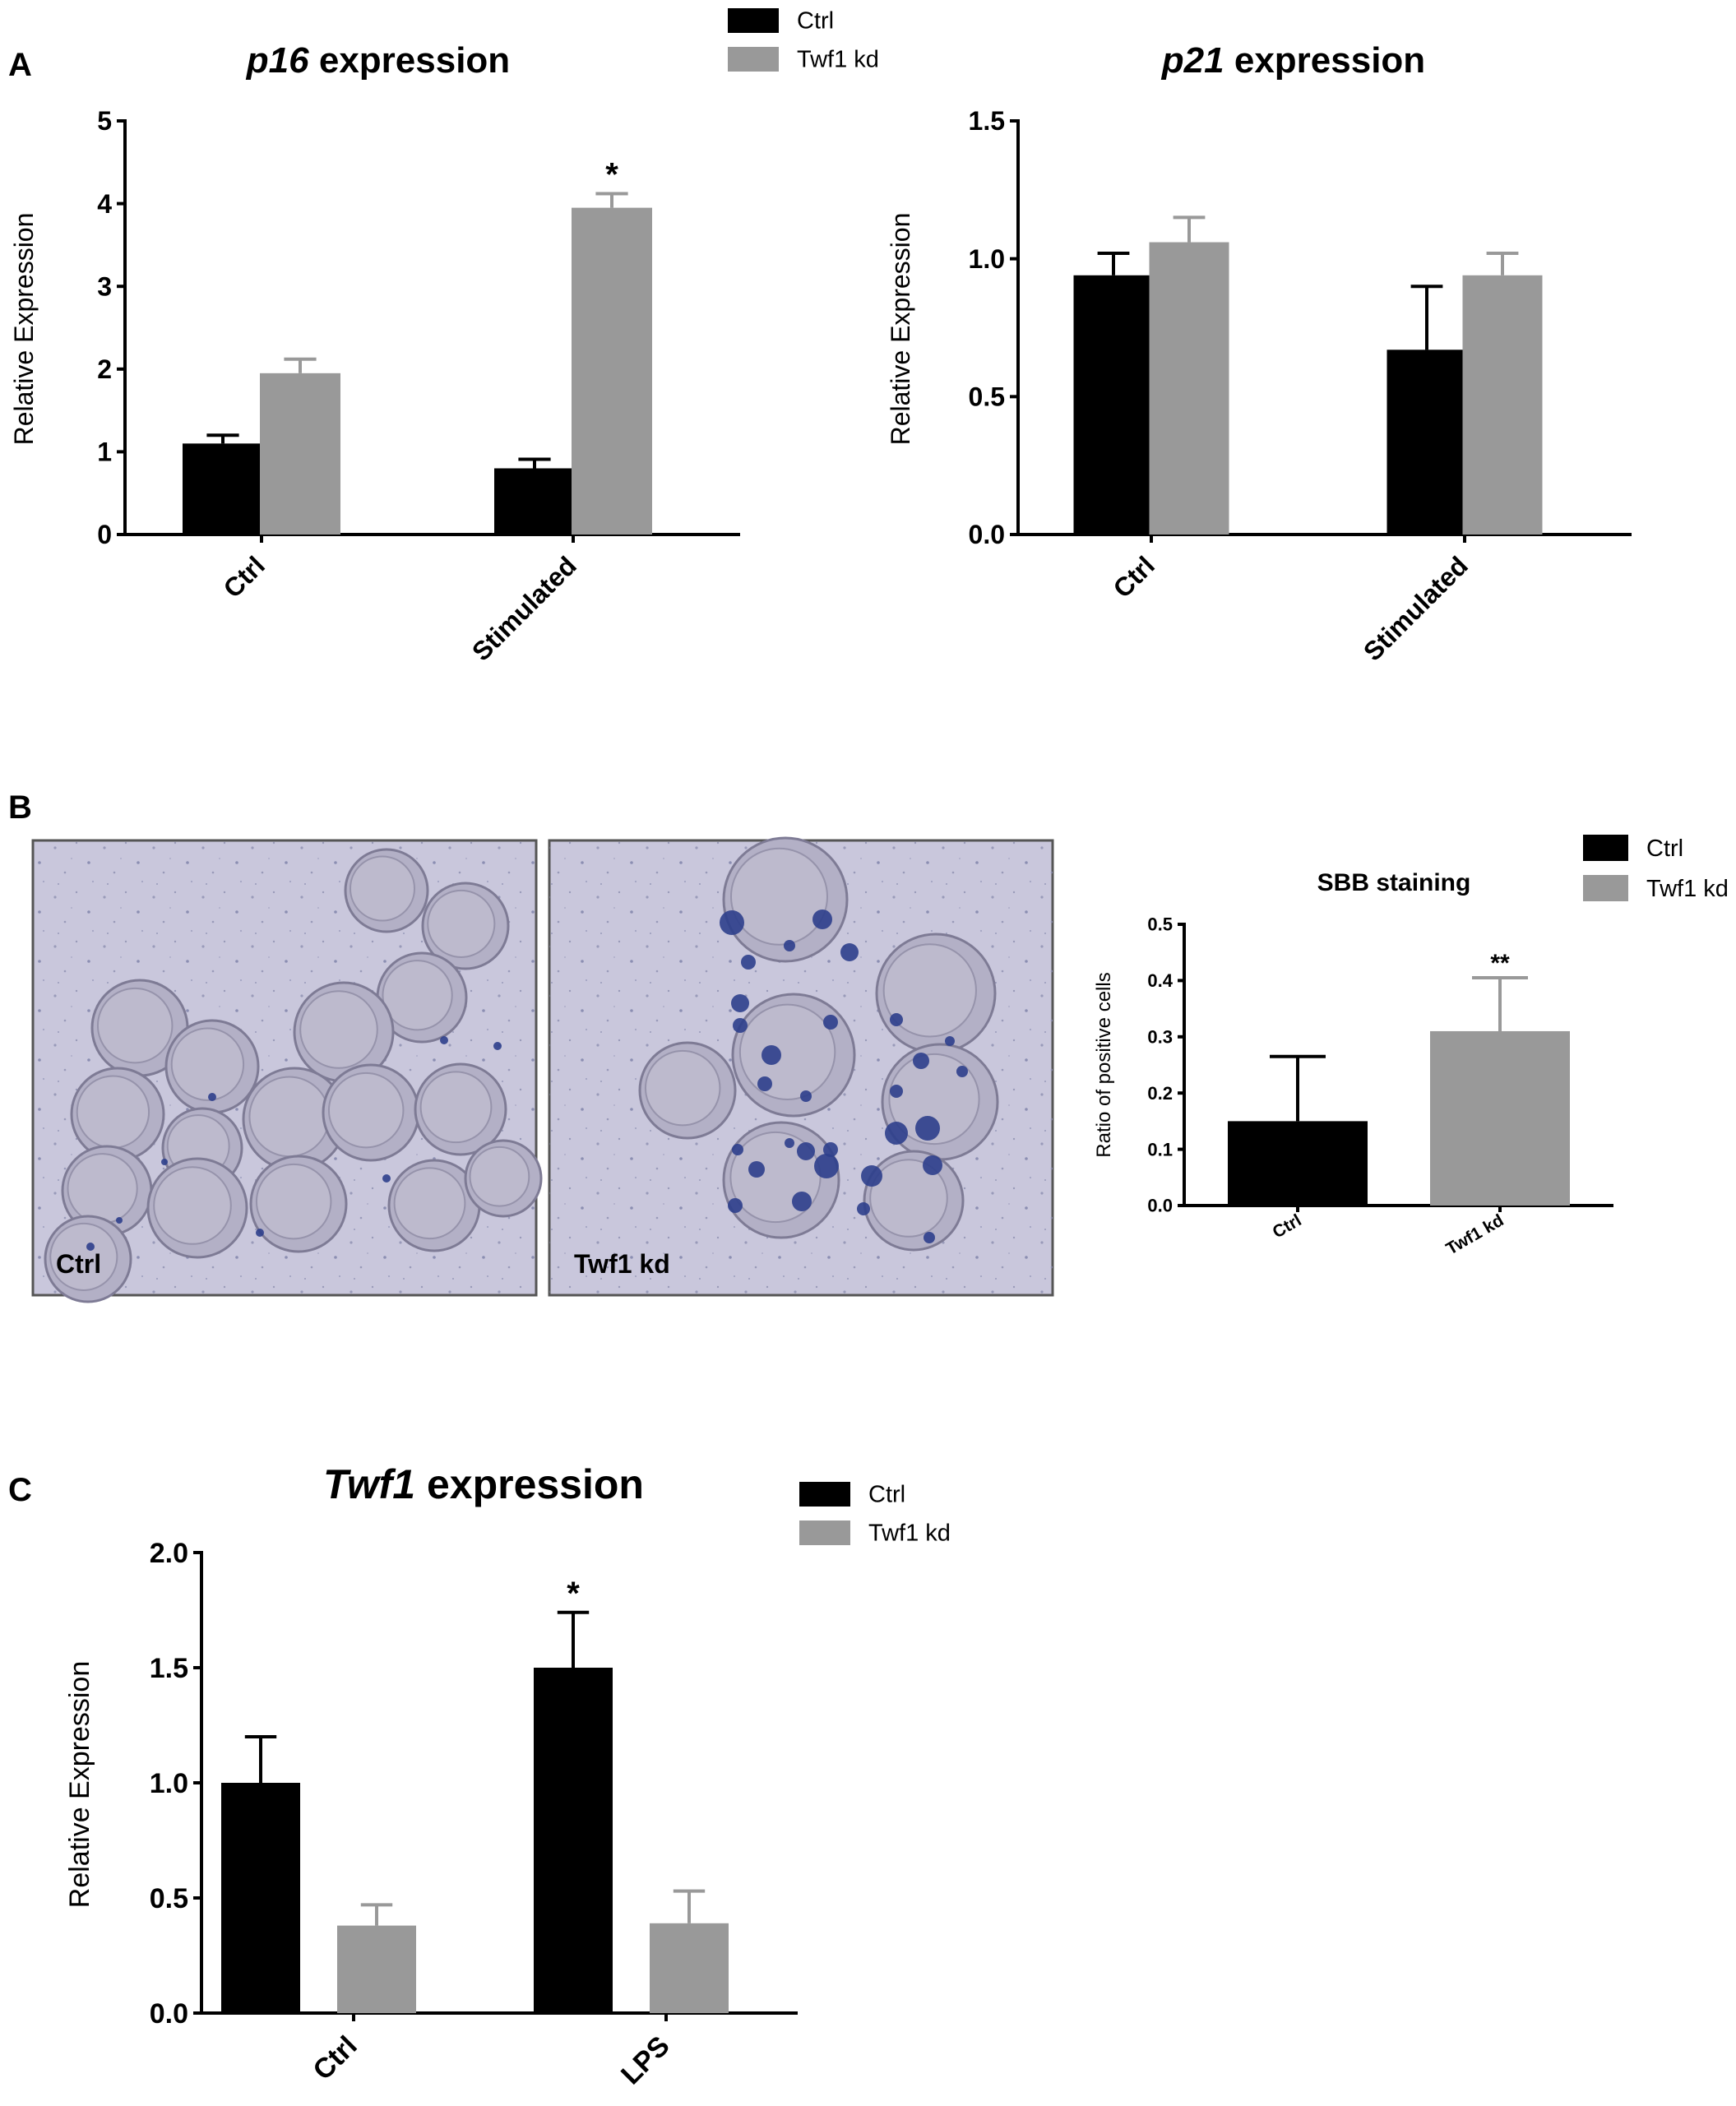 The image size is (1736, 2106). What do you see at coordinates (1500, 964) in the screenshot?
I see `sbb-significance-marker: **` at bounding box center [1500, 964].